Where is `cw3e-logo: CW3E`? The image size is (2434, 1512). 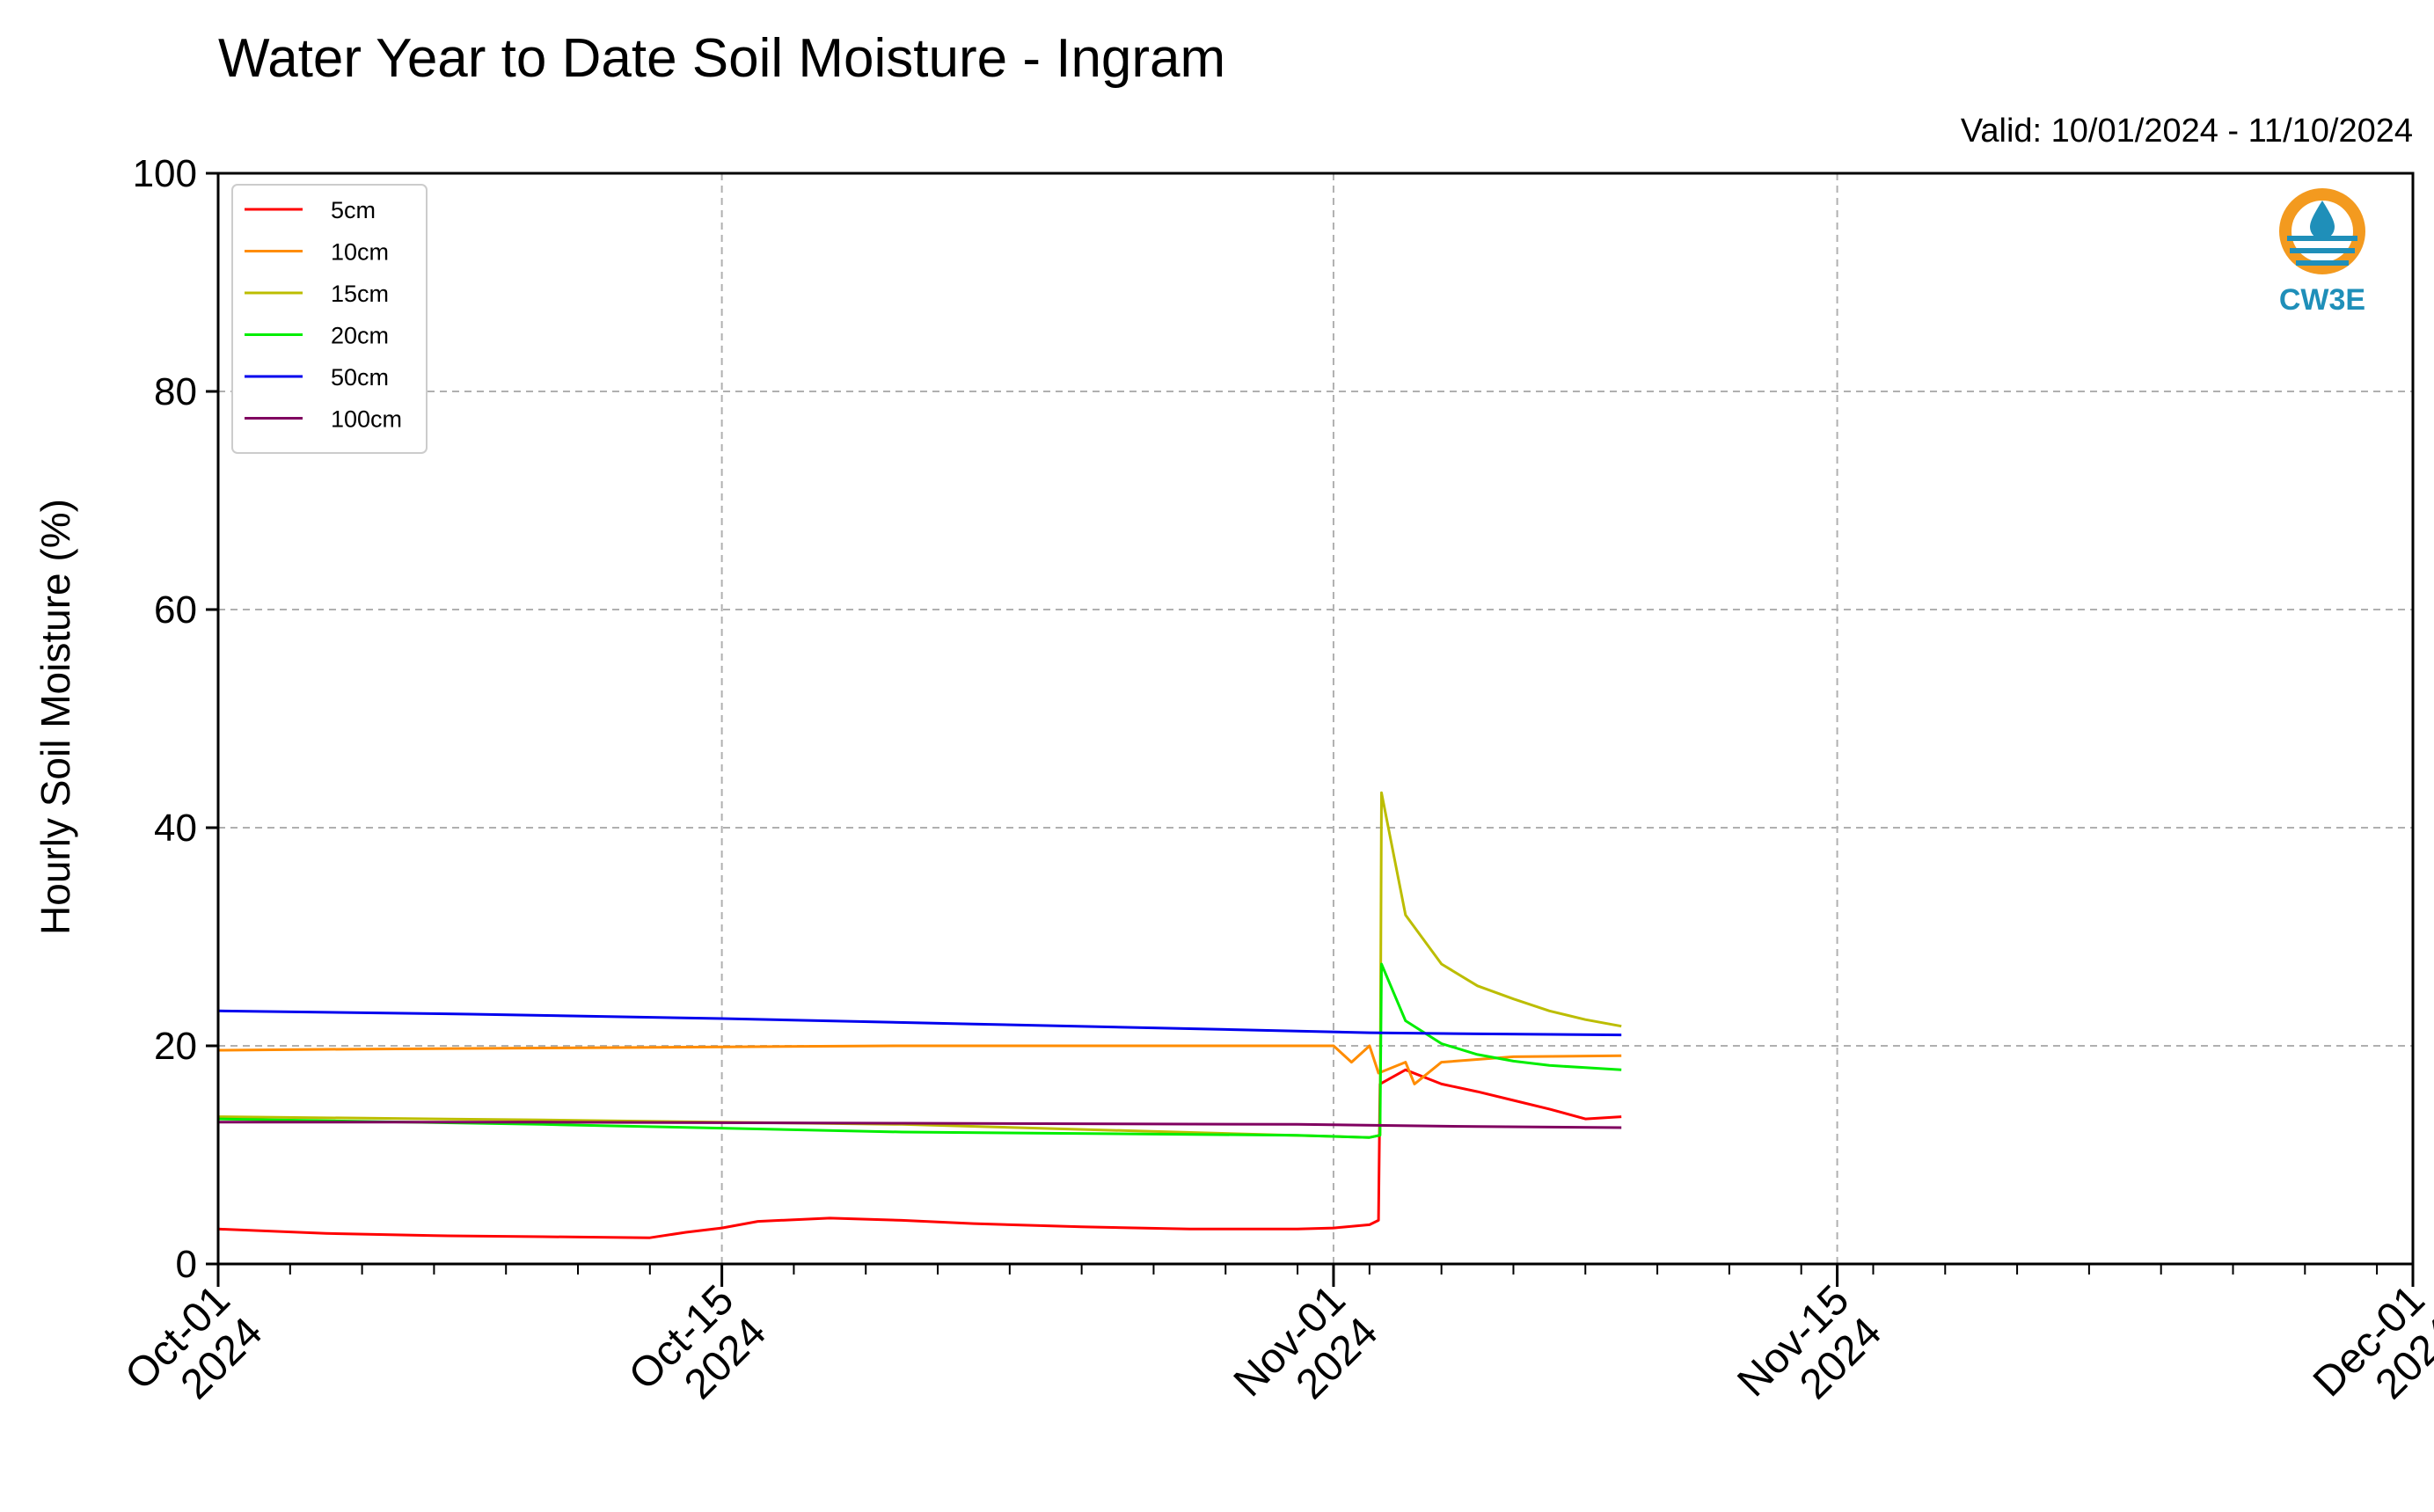
cw3e-logo: CW3E is located at coordinates (2322, 252).